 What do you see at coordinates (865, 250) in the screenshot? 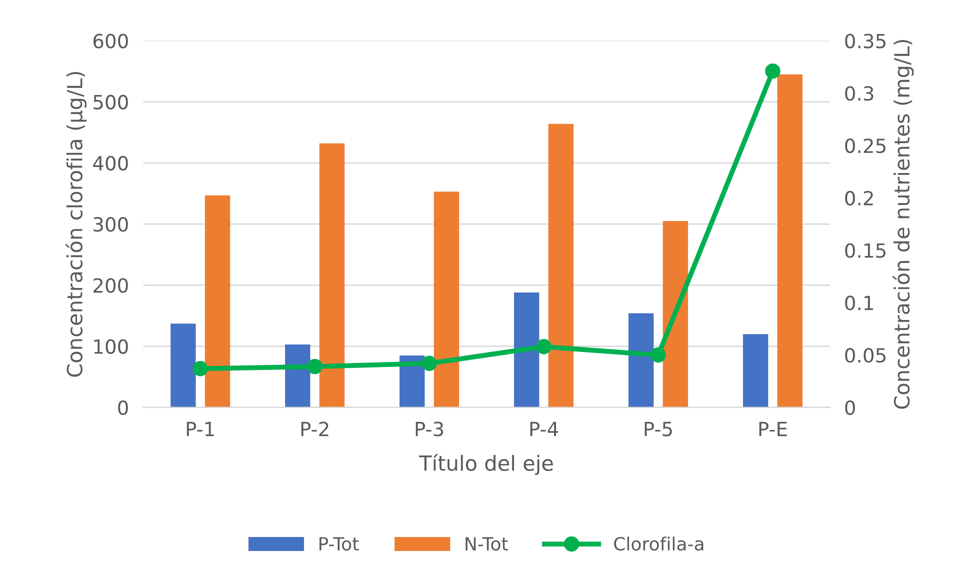
I see `y2-tick-label: 0.15` at bounding box center [865, 250].